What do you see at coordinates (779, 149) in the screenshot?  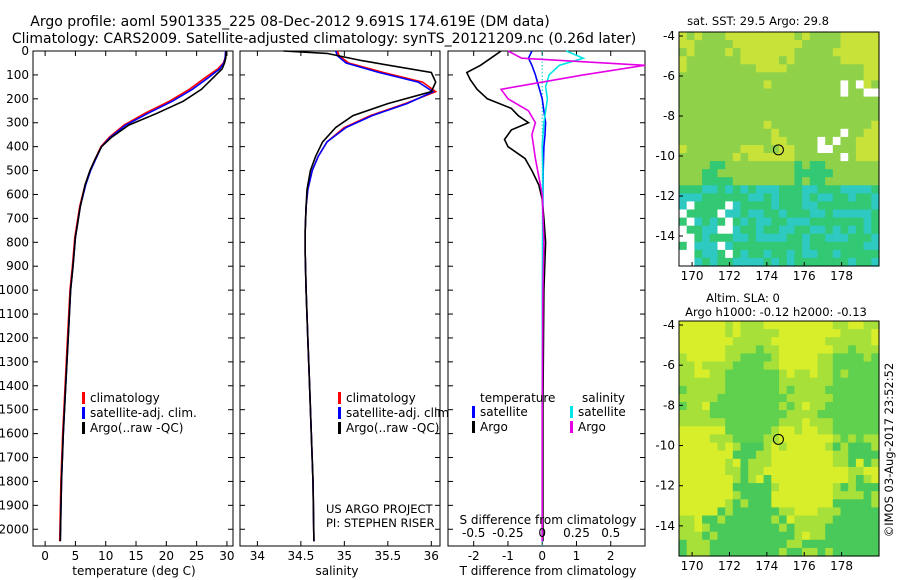 I see `map-frame` at bounding box center [779, 149].